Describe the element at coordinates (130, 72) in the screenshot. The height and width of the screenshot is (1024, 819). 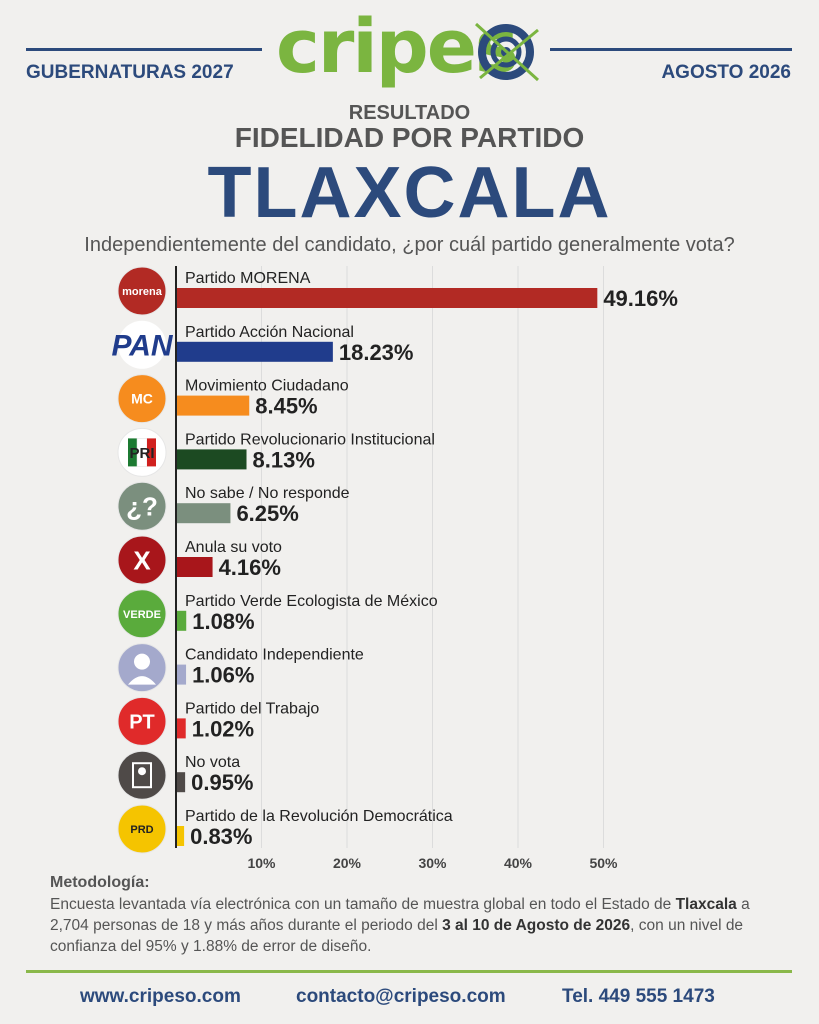
I see `header-election: GUBERNATURAS 2027` at that location.